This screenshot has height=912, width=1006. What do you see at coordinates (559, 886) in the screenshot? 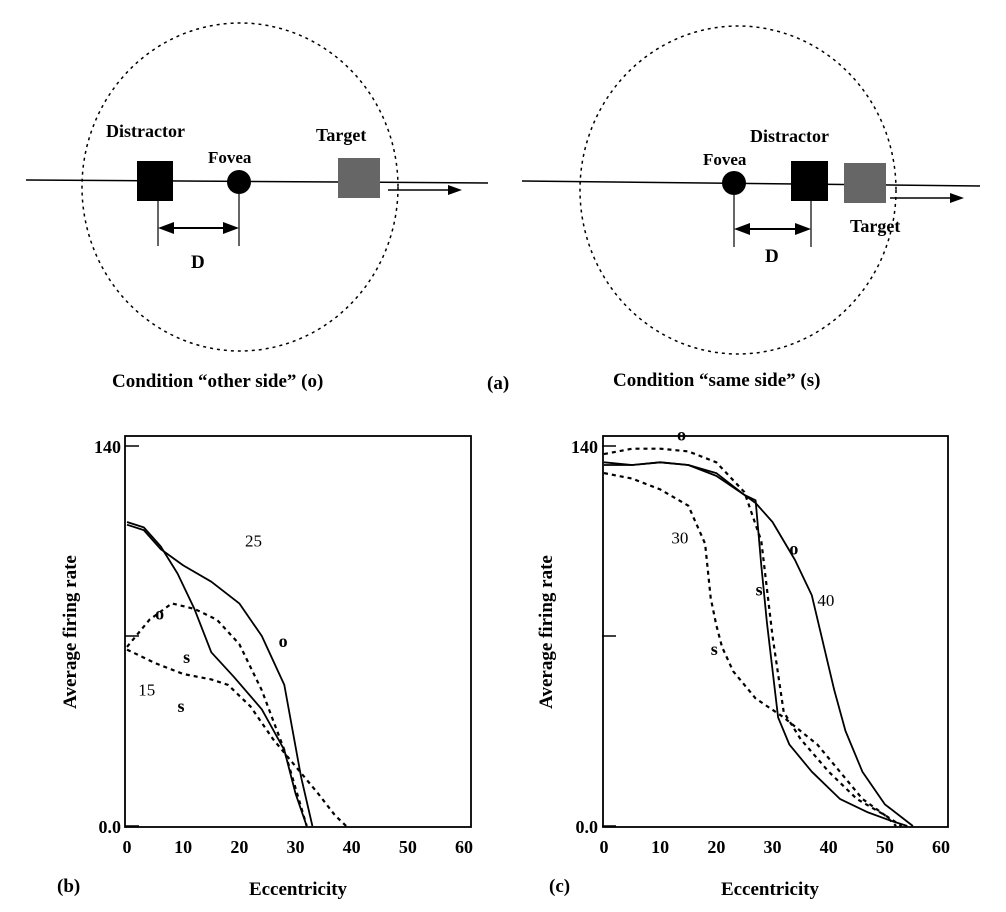
I see `panel-label: (c)` at bounding box center [559, 886].